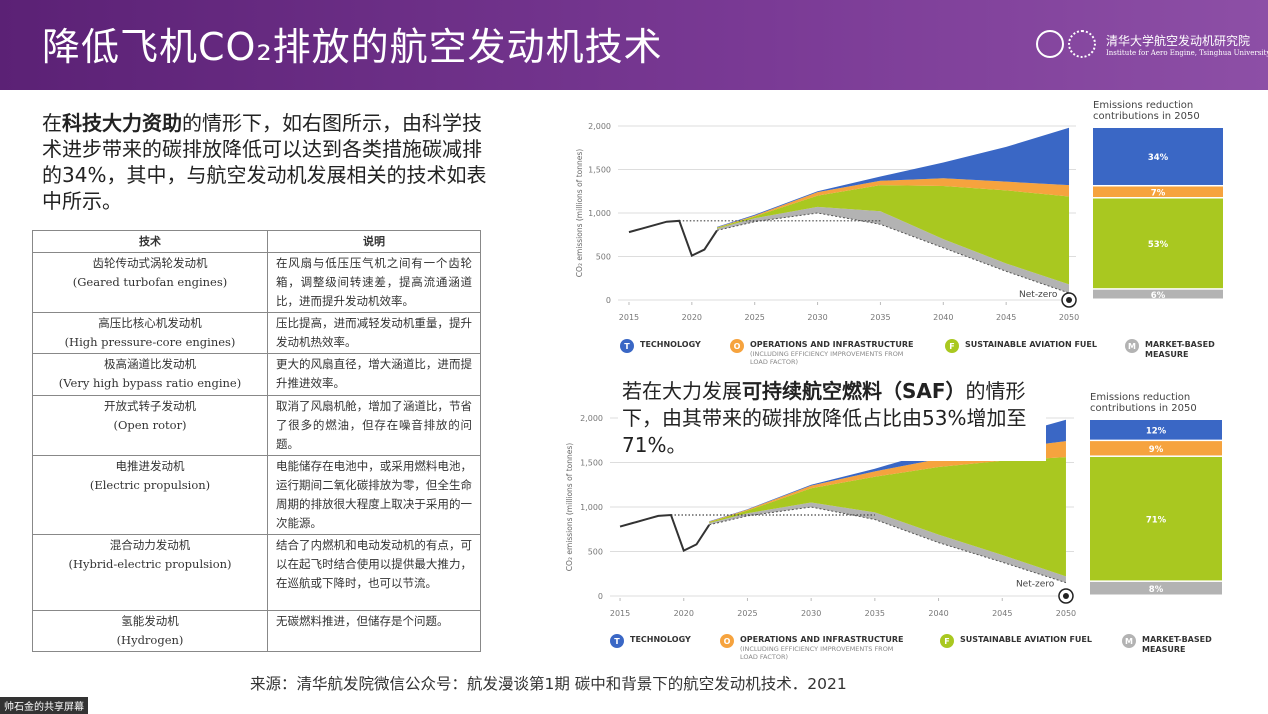 This screenshot has width=1268, height=714. What do you see at coordinates (1066, 613) in the screenshot?
I see `x-tick-label: 2050` at bounding box center [1066, 613].